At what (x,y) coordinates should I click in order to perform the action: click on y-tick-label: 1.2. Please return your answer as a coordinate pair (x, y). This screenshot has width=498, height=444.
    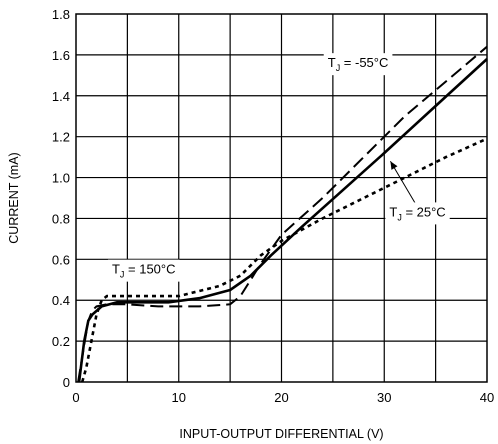
    Looking at the image, I should click on (61, 137).